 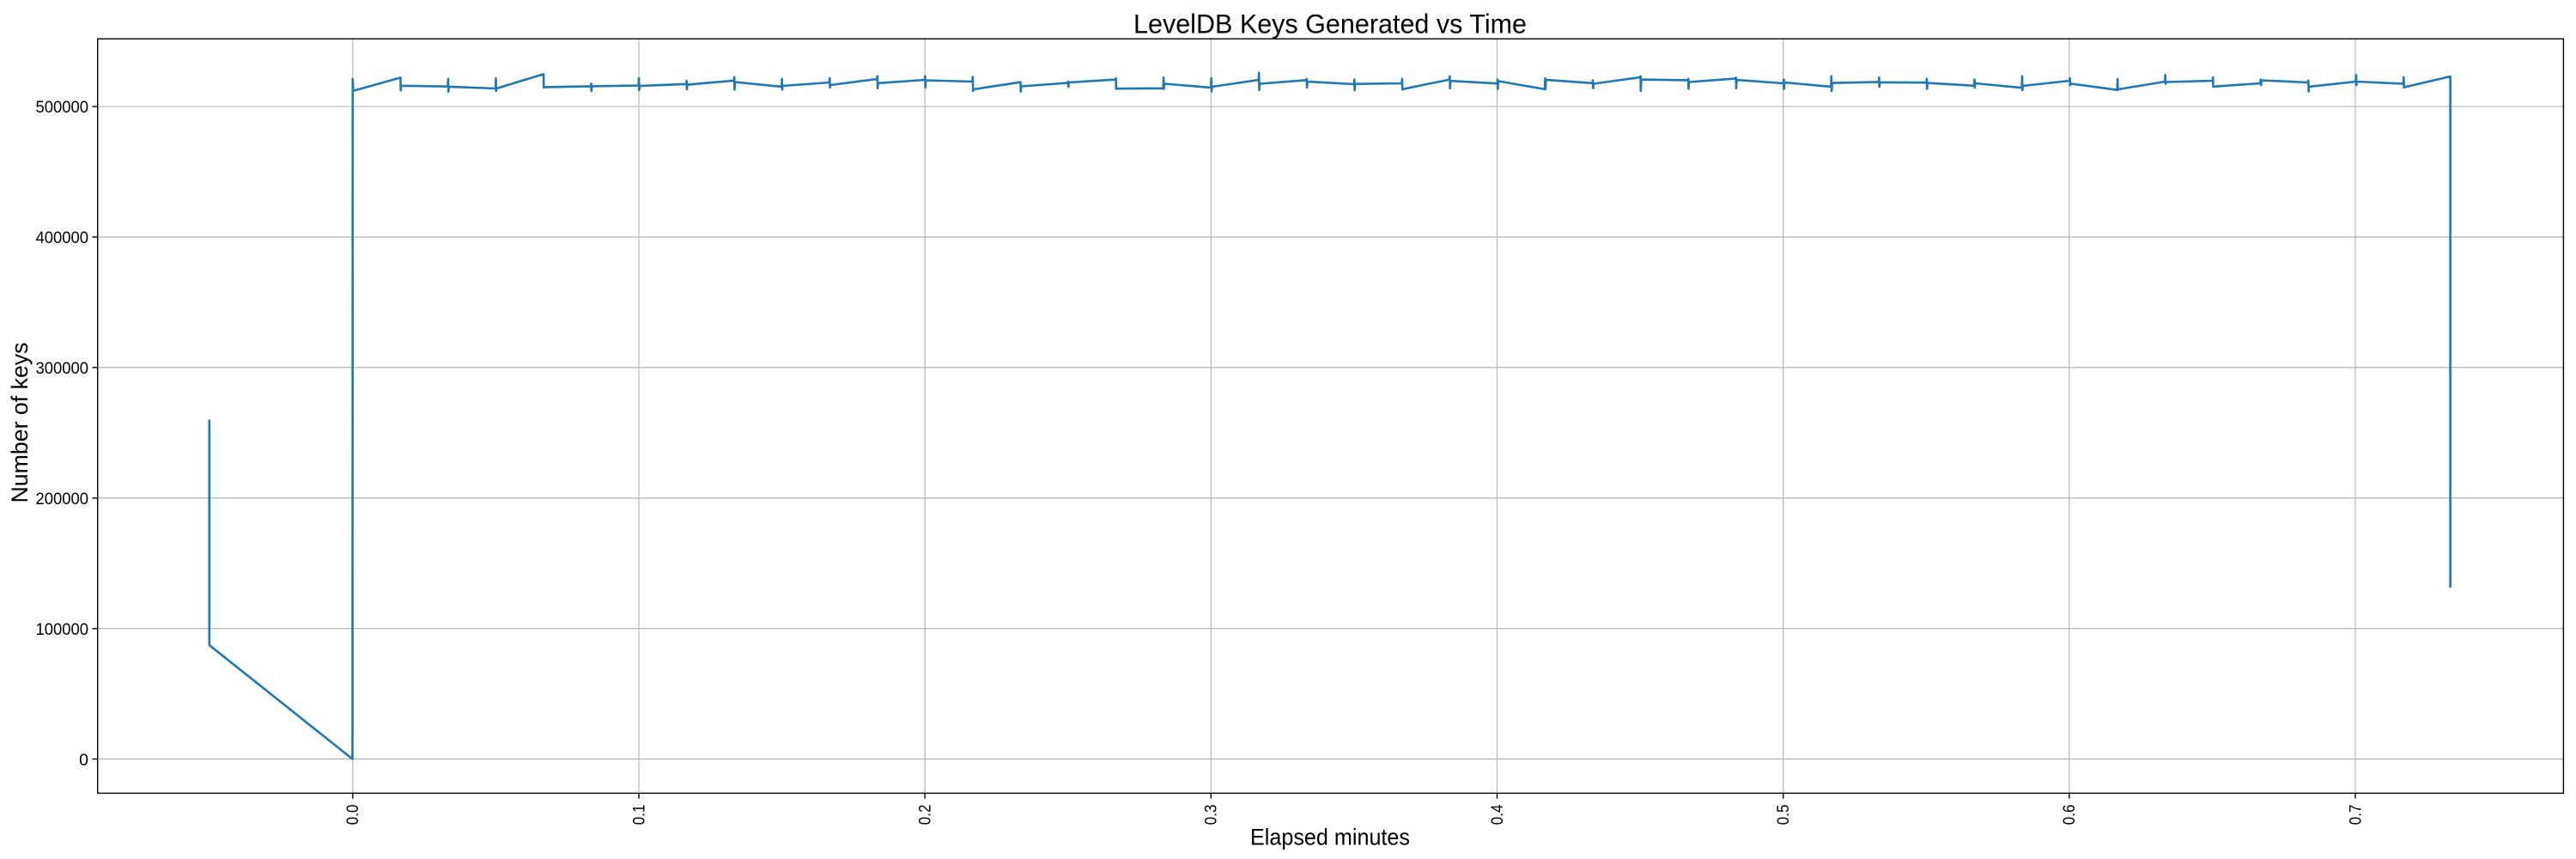 What do you see at coordinates (62, 107) in the screenshot?
I see `svg-text: 500000` at bounding box center [62, 107].